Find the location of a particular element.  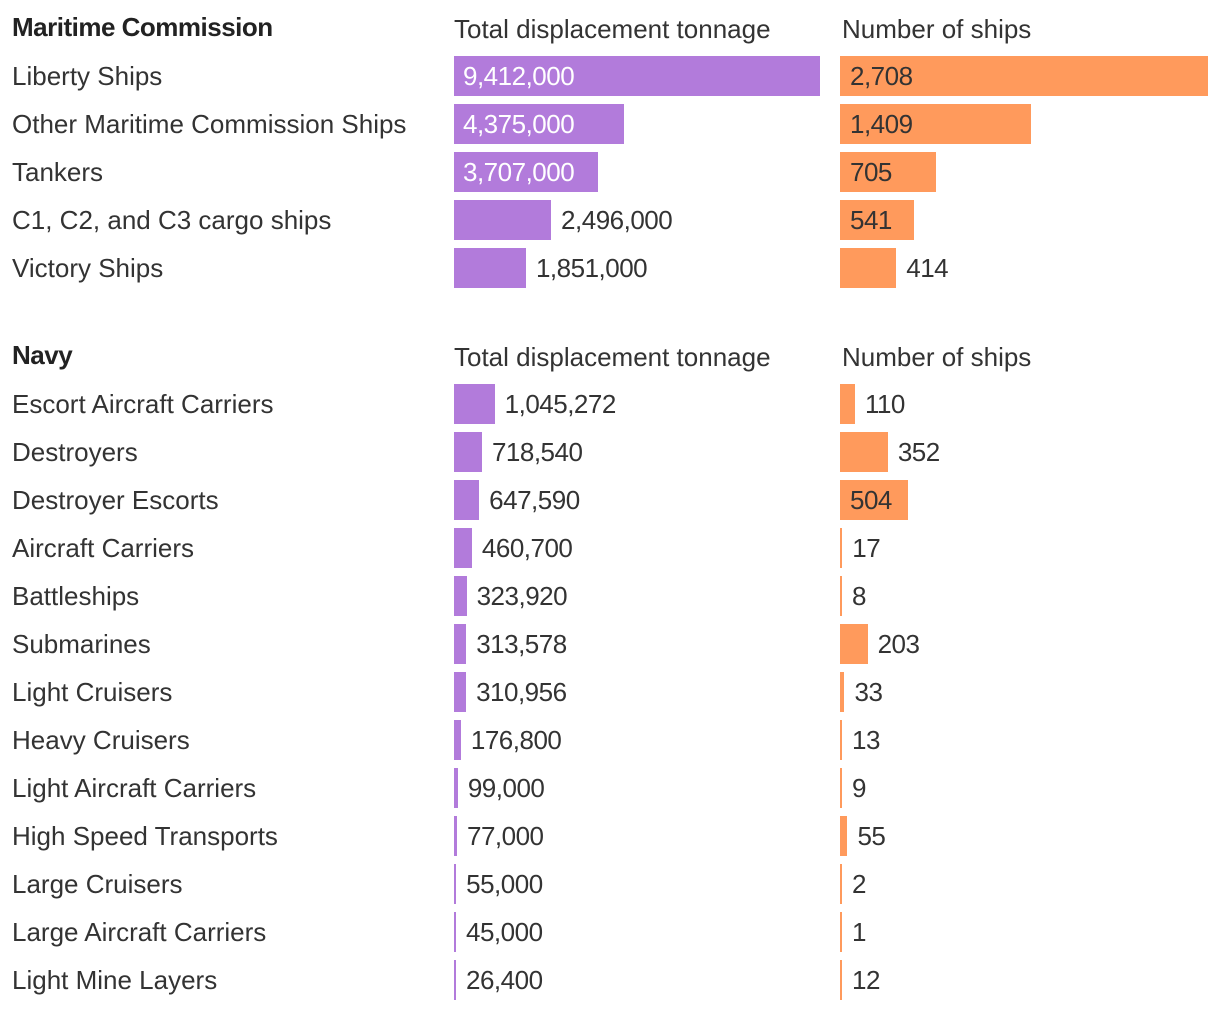

ships-value-label: 55 is located at coordinates (871, 836).